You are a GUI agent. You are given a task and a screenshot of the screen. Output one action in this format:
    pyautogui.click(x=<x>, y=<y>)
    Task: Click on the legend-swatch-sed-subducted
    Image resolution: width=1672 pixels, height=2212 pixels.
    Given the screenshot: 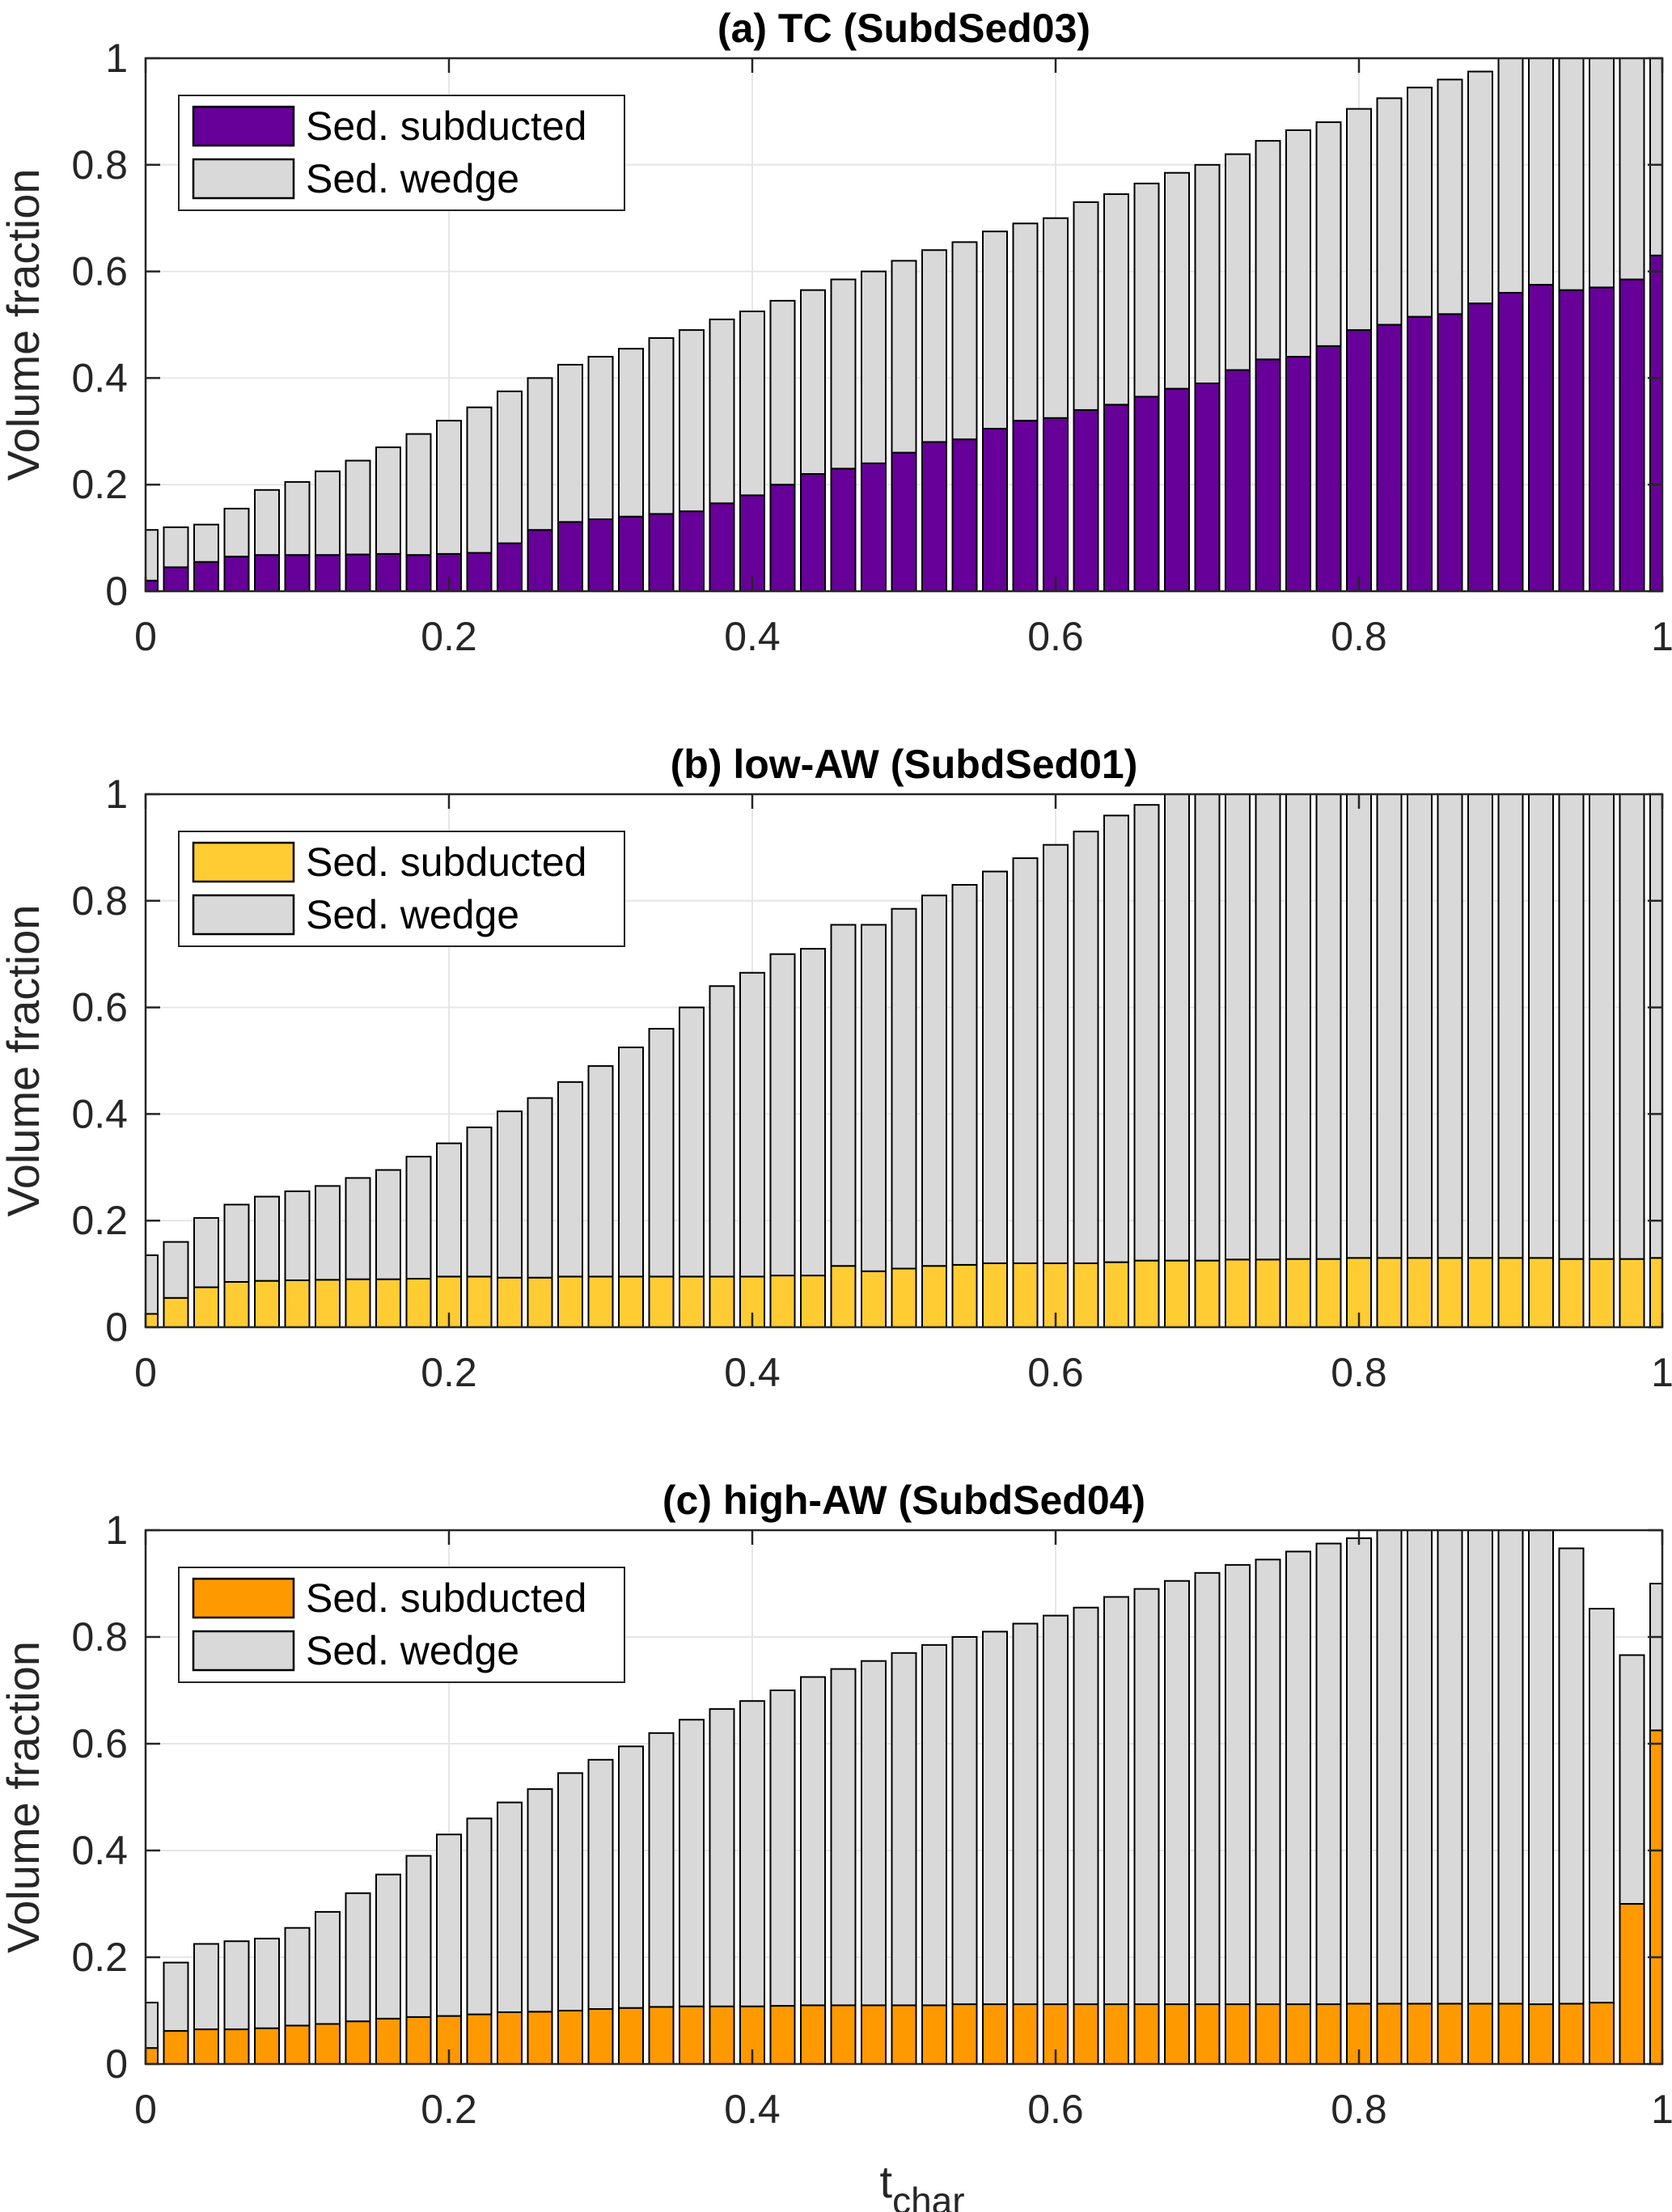 What is the action you would take?
    pyautogui.click(x=243, y=1598)
    